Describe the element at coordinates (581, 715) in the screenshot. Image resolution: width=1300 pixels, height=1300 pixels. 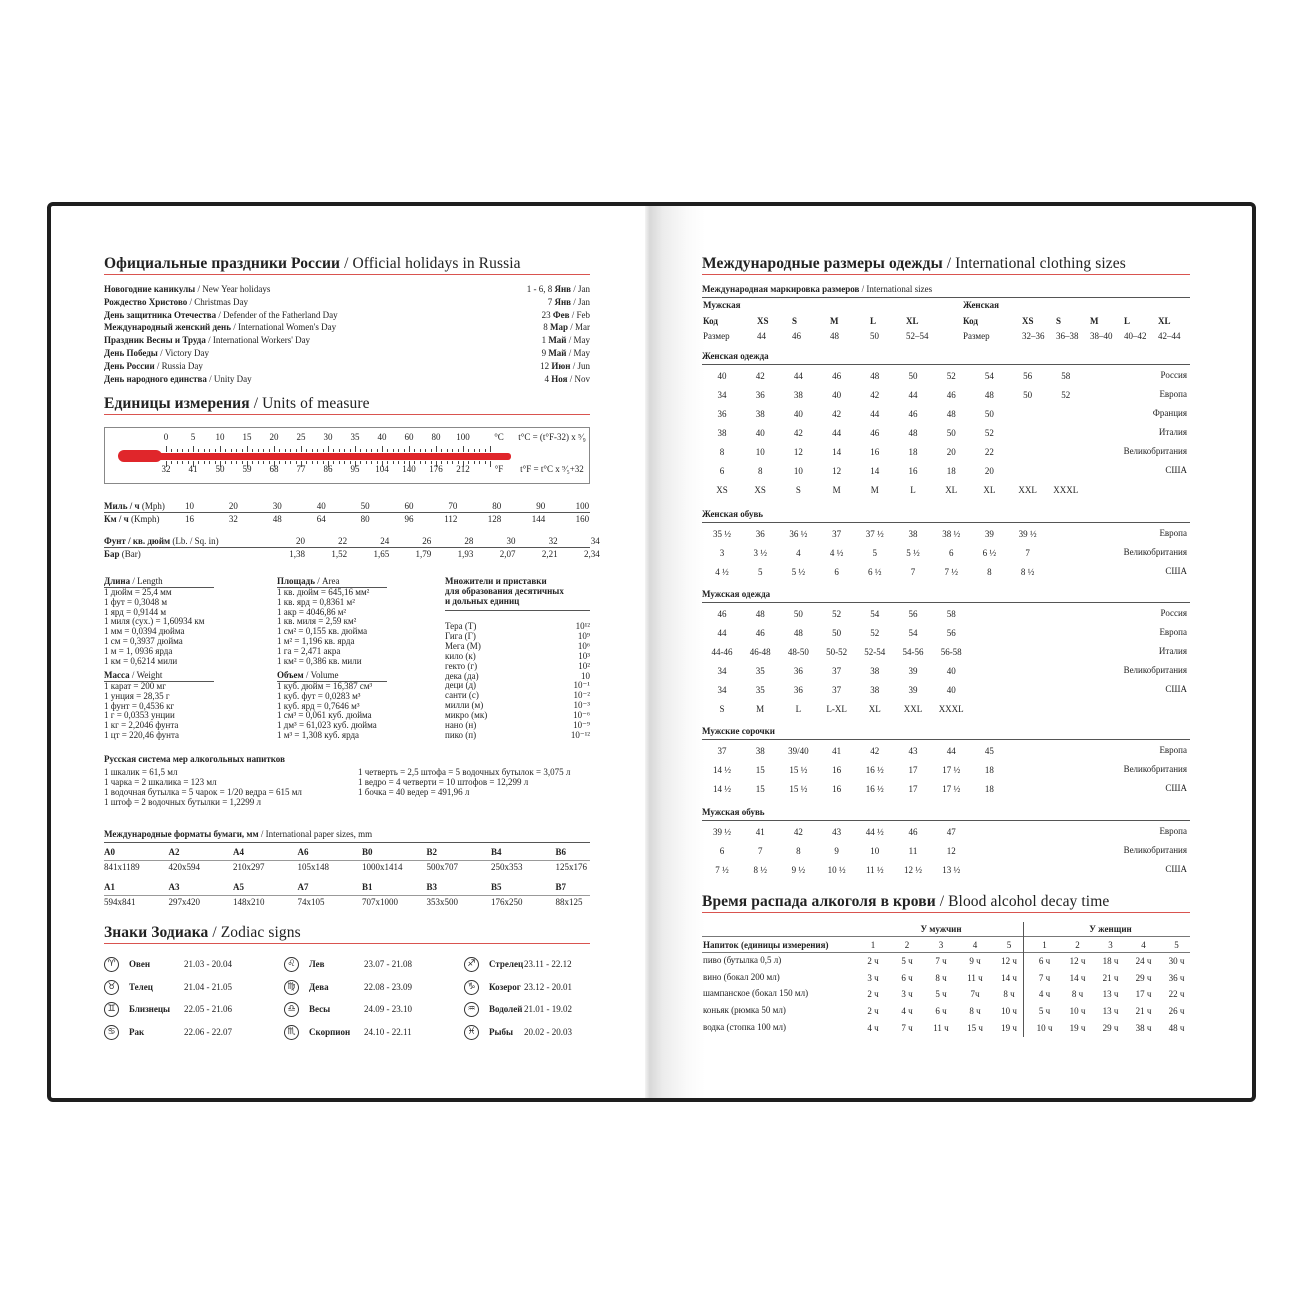
I see `multiplier-value: 10⁻⁶` at that location.